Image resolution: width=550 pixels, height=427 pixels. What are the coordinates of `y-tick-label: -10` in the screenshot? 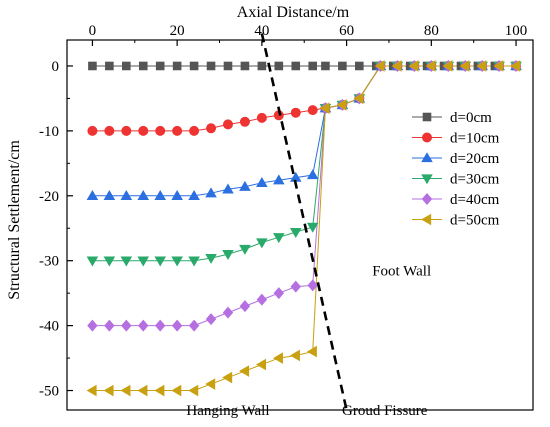 It's located at (49, 132).